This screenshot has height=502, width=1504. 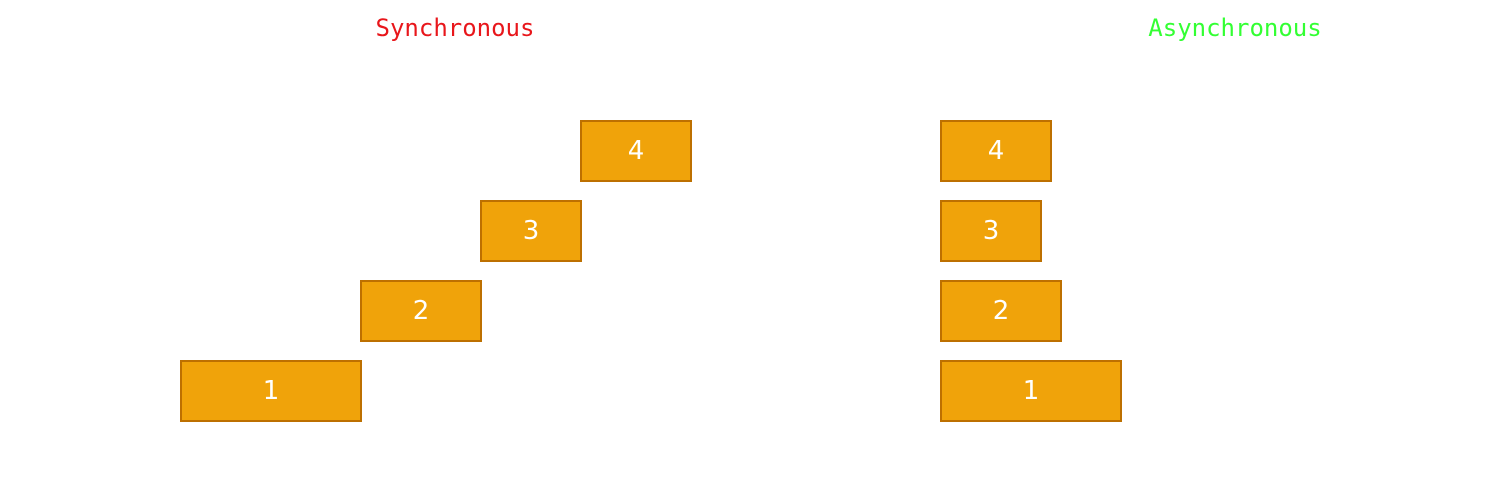 I want to click on sync-task-2: 2, so click(x=421, y=311).